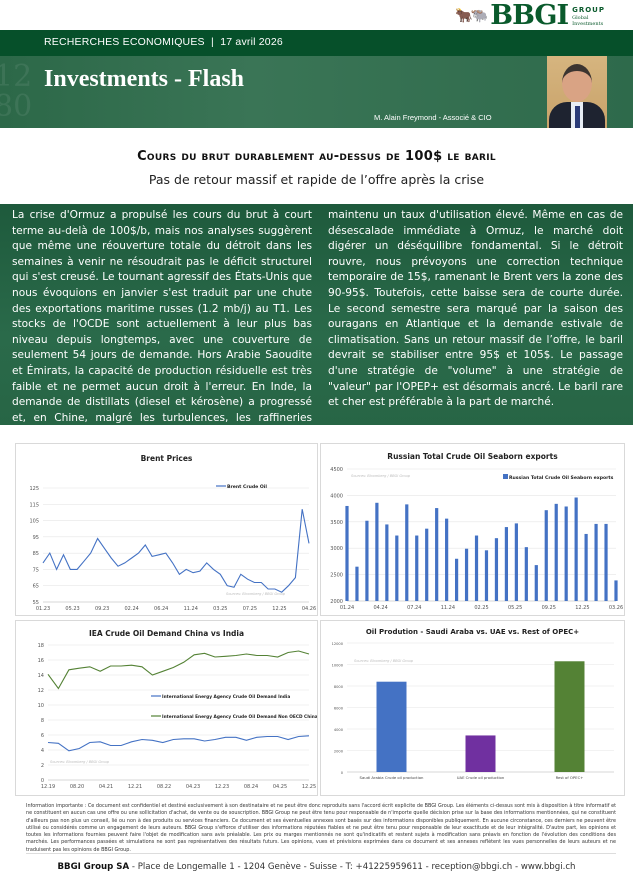 Image resolution: width=633 pixels, height=889 pixels. I want to click on y-tick-label: 65, so click(36, 587).